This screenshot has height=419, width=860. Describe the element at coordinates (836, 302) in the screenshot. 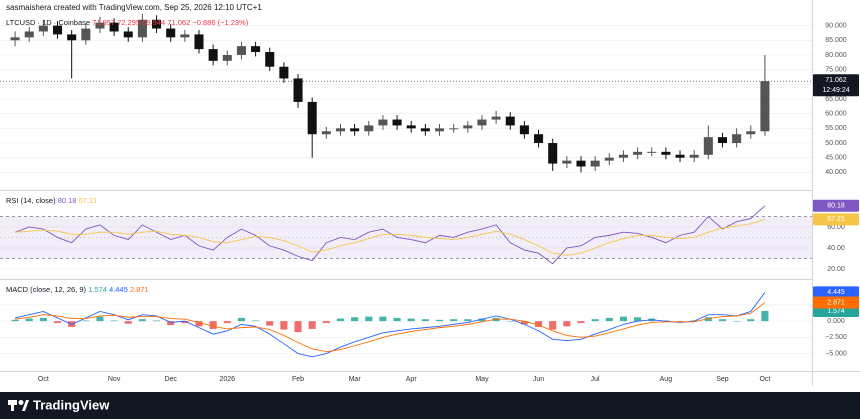

I see `value-badge: 2.871` at that location.